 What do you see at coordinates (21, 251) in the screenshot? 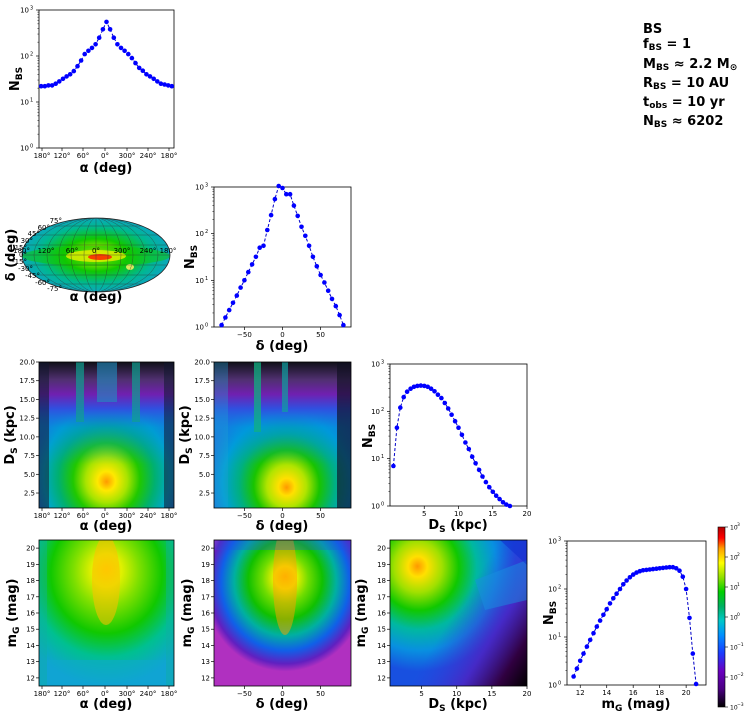
I see `lon-tick-label: 180°` at bounding box center [21, 251].